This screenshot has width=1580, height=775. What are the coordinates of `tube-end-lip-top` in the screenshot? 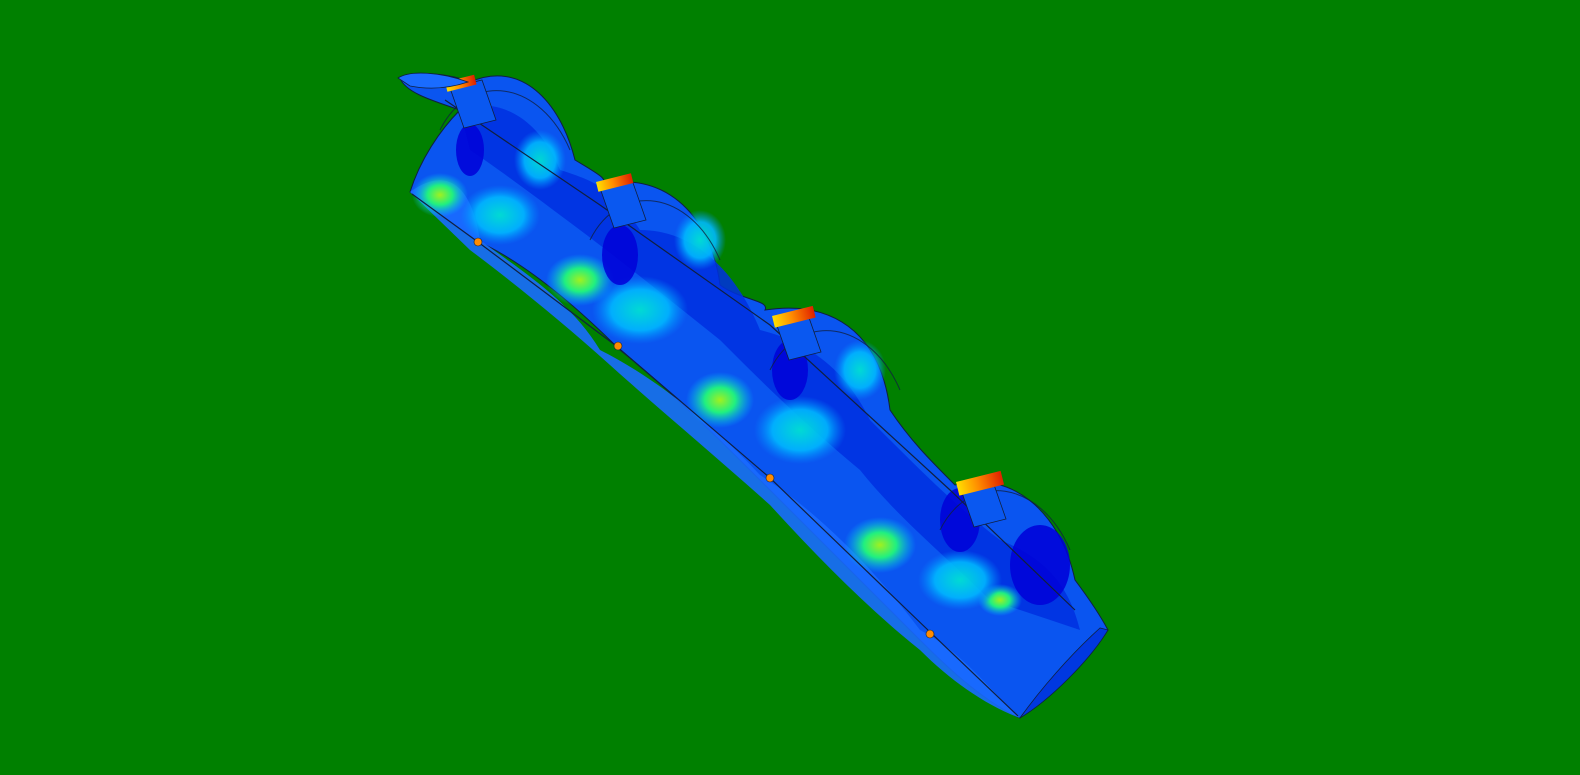 It's located at (433, 80).